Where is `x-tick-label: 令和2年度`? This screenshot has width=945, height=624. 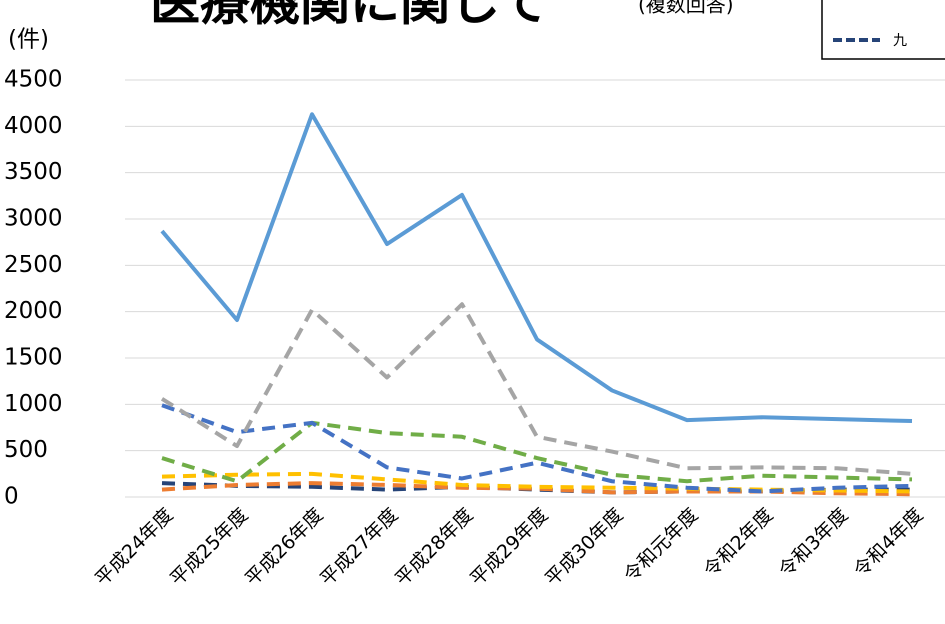 x-tick-label: 令和2年度 is located at coordinates (739, 543).